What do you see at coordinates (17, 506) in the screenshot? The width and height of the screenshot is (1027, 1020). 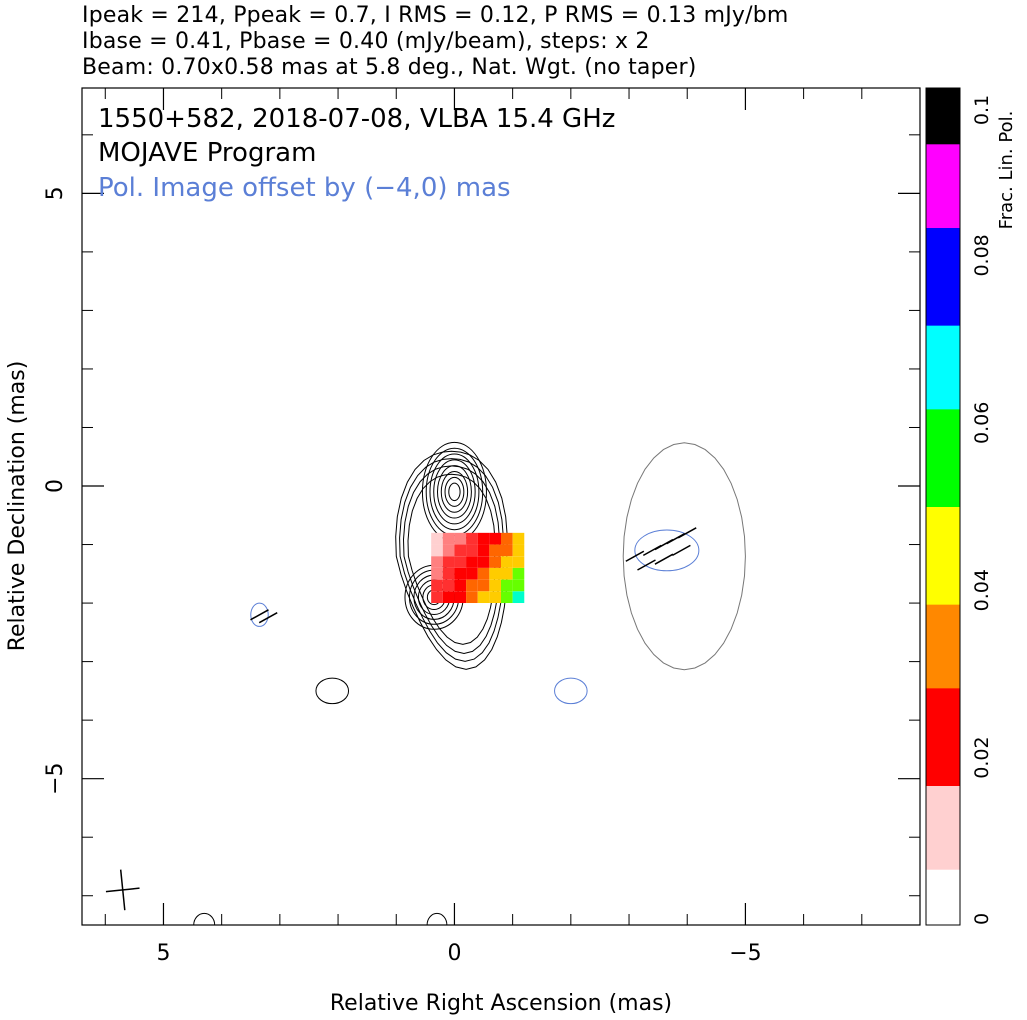 I see `y-axis-label: Relative Declination (mas)` at bounding box center [17, 506].